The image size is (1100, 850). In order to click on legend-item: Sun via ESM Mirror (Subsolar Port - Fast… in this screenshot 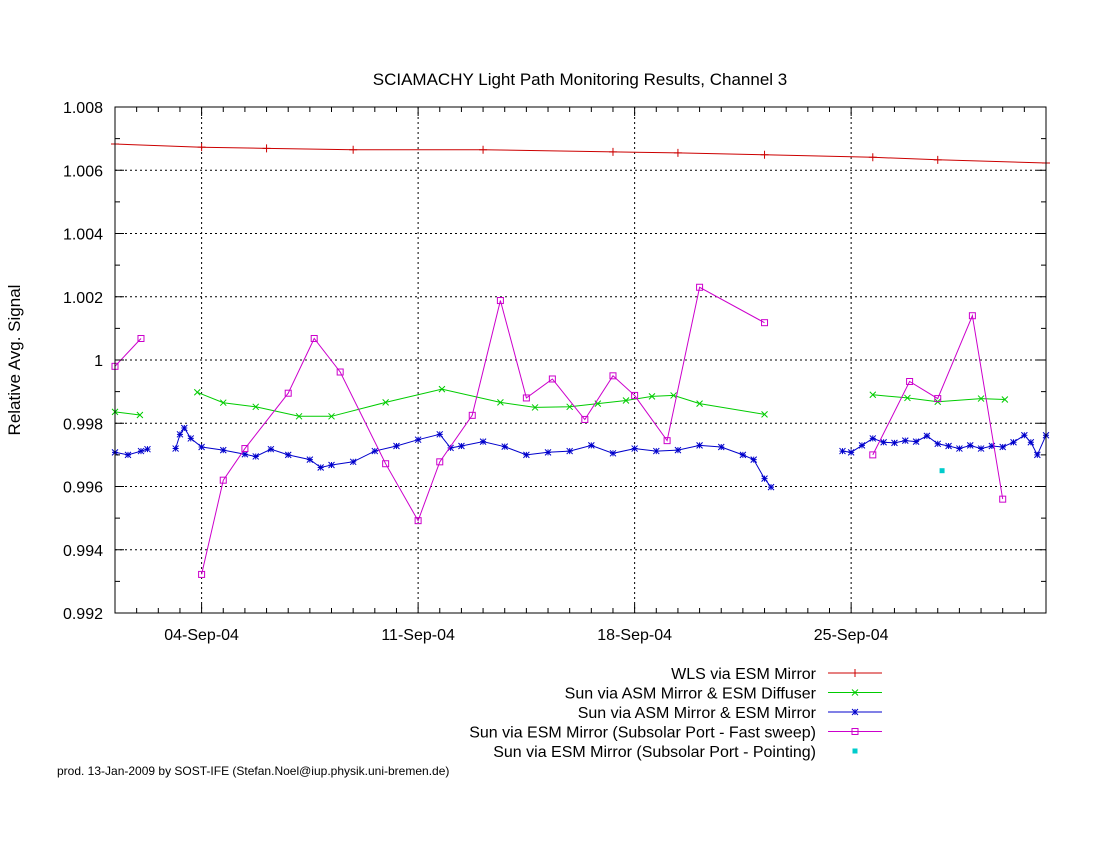, I will do `click(675, 733)`.